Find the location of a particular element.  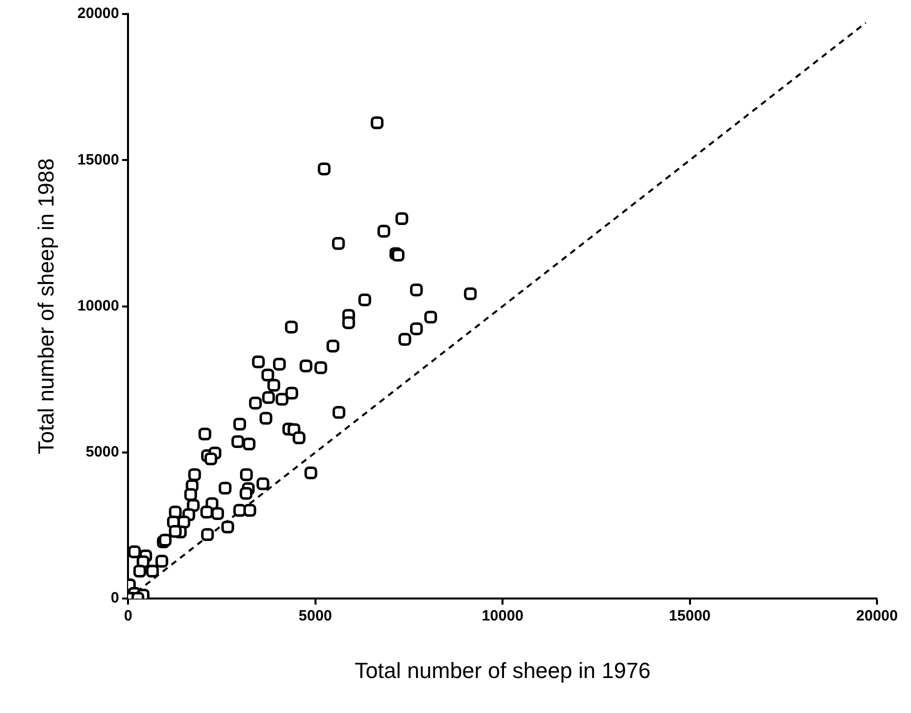

y-axis-title: Total number of sheep in 1988 is located at coordinates (45, 306).